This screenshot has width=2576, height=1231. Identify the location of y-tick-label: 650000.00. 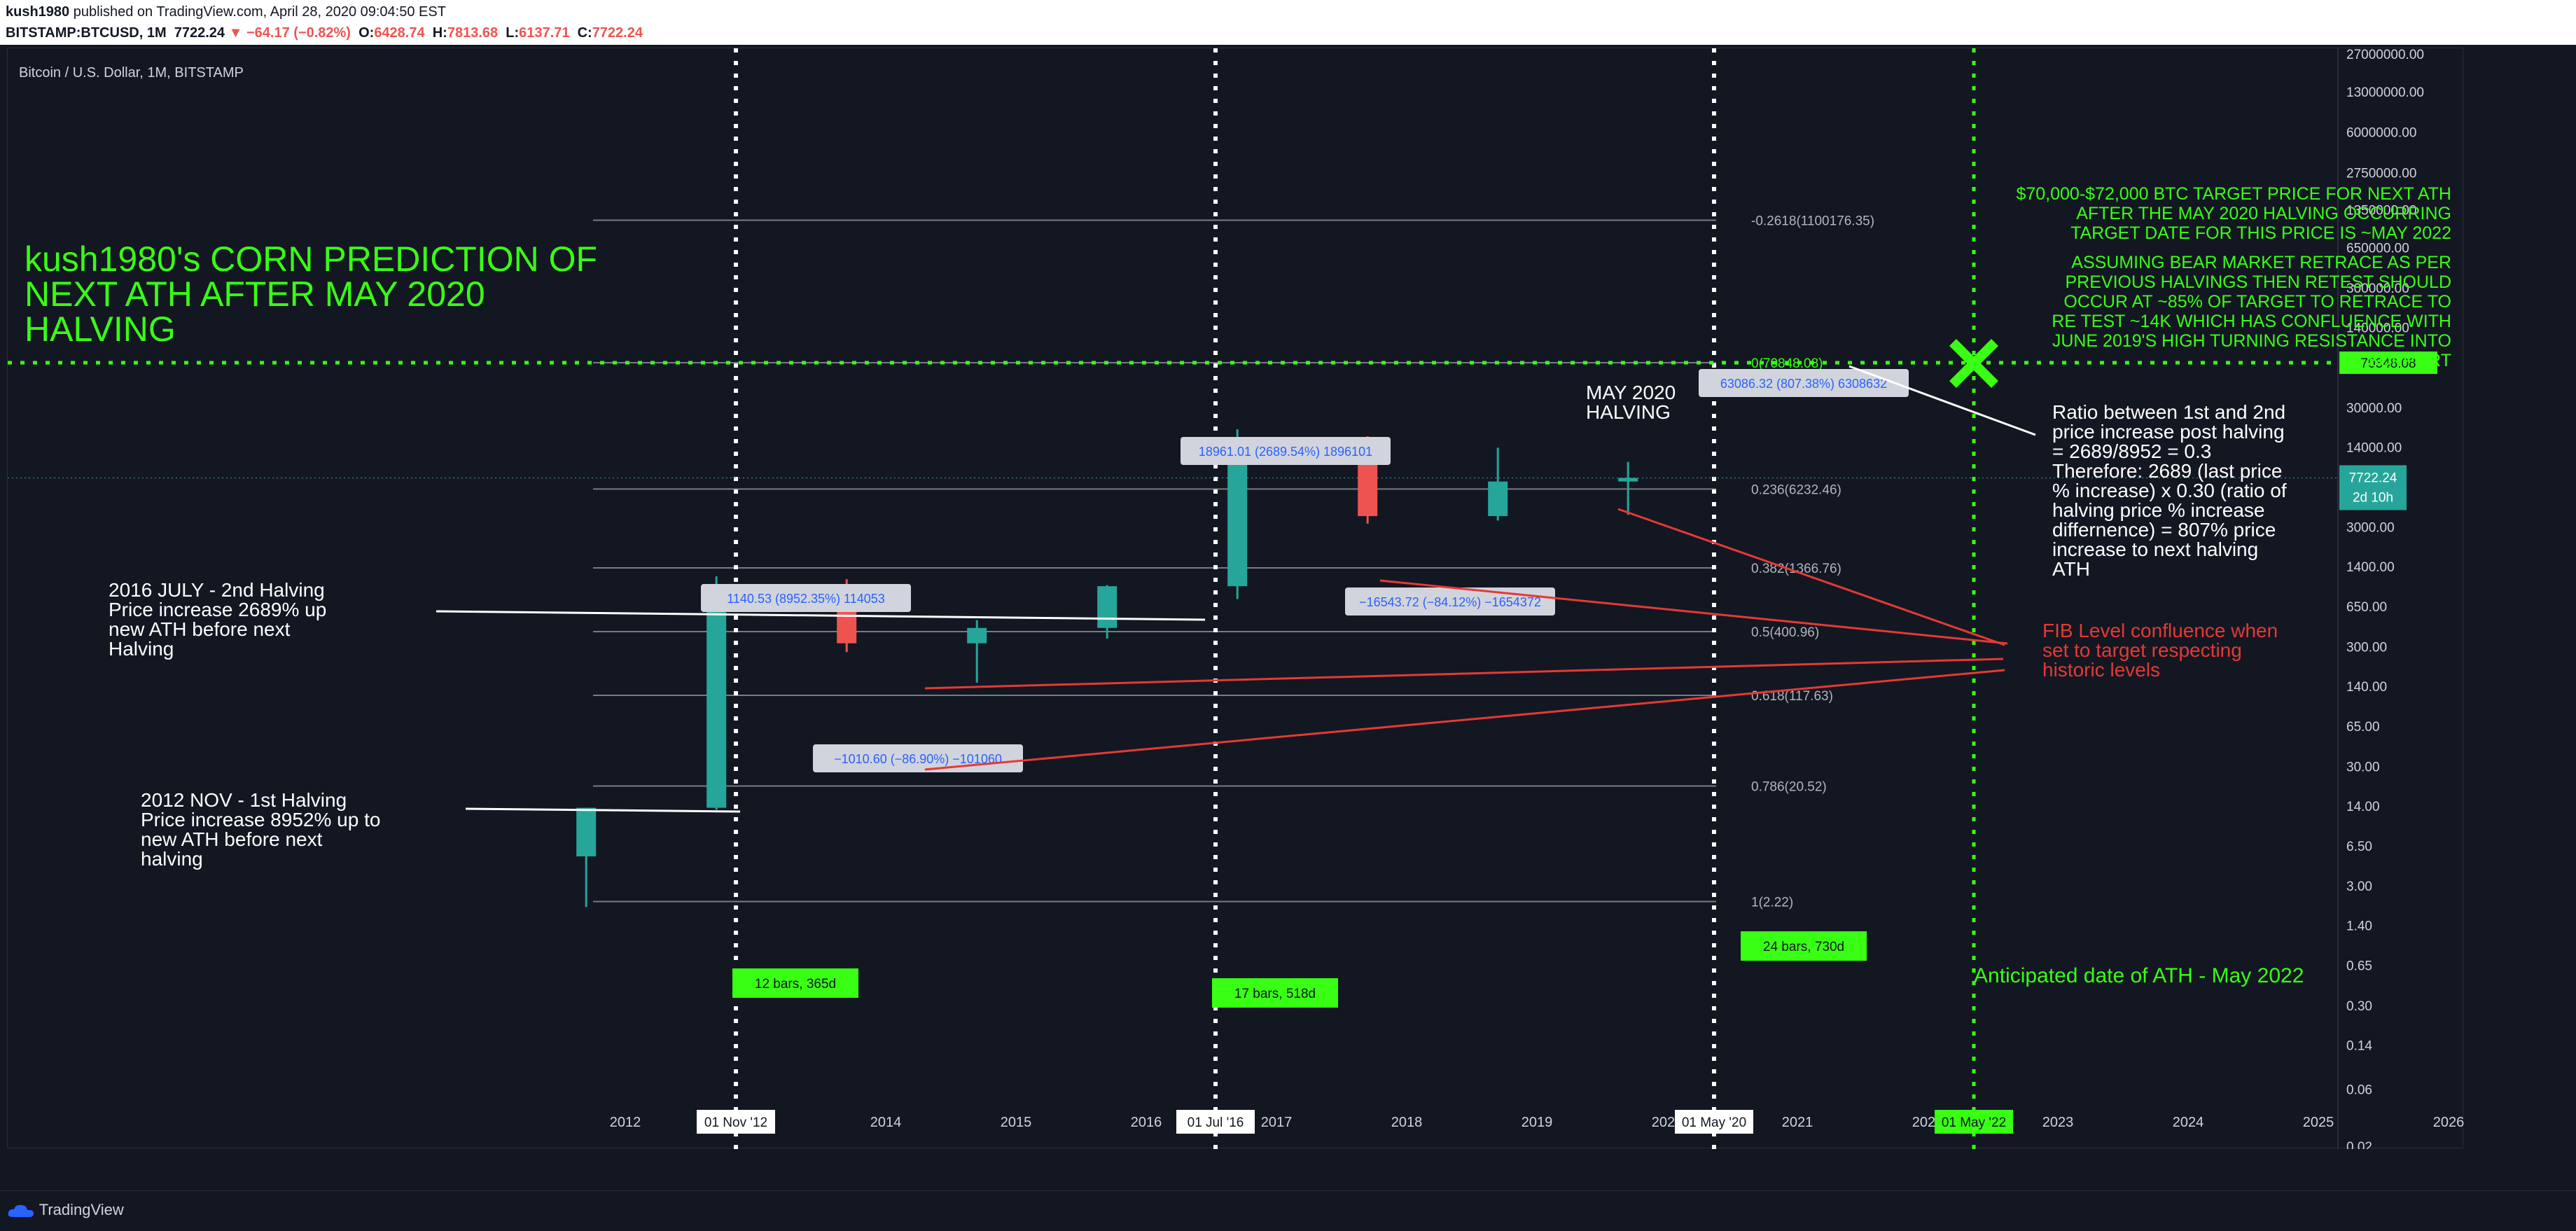
(2377, 249).